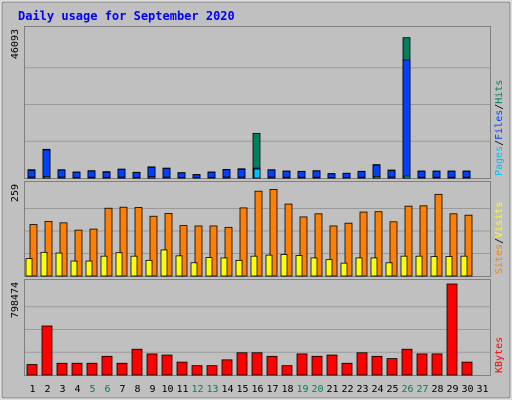  What do you see at coordinates (452, 389) in the screenshot?
I see `x-tick-label: 29` at bounding box center [452, 389].